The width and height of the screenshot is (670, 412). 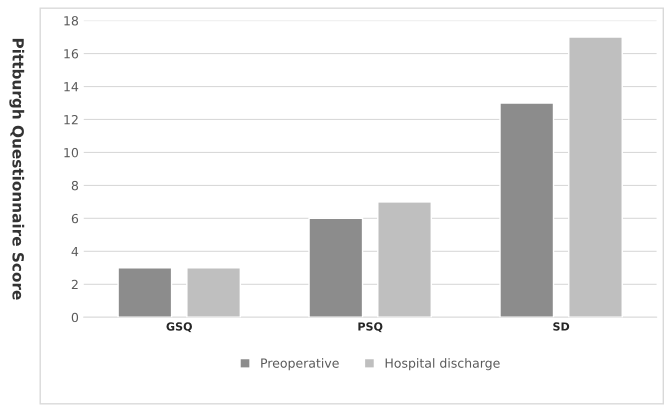 I want to click on y-tick-label: 6, so click(x=75, y=219).